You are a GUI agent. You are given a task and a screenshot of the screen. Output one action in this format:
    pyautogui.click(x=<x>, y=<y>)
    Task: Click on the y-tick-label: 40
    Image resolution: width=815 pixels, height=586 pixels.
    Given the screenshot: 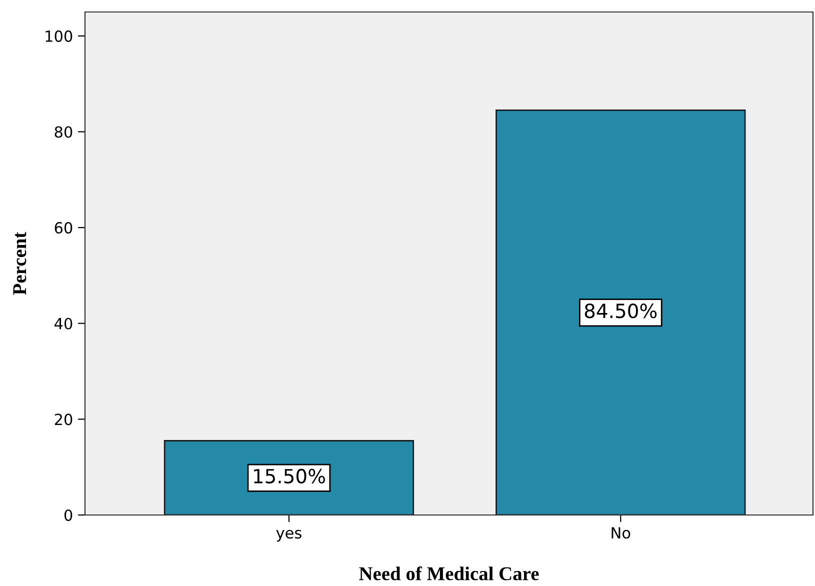 What is the action you would take?
    pyautogui.click(x=63, y=324)
    